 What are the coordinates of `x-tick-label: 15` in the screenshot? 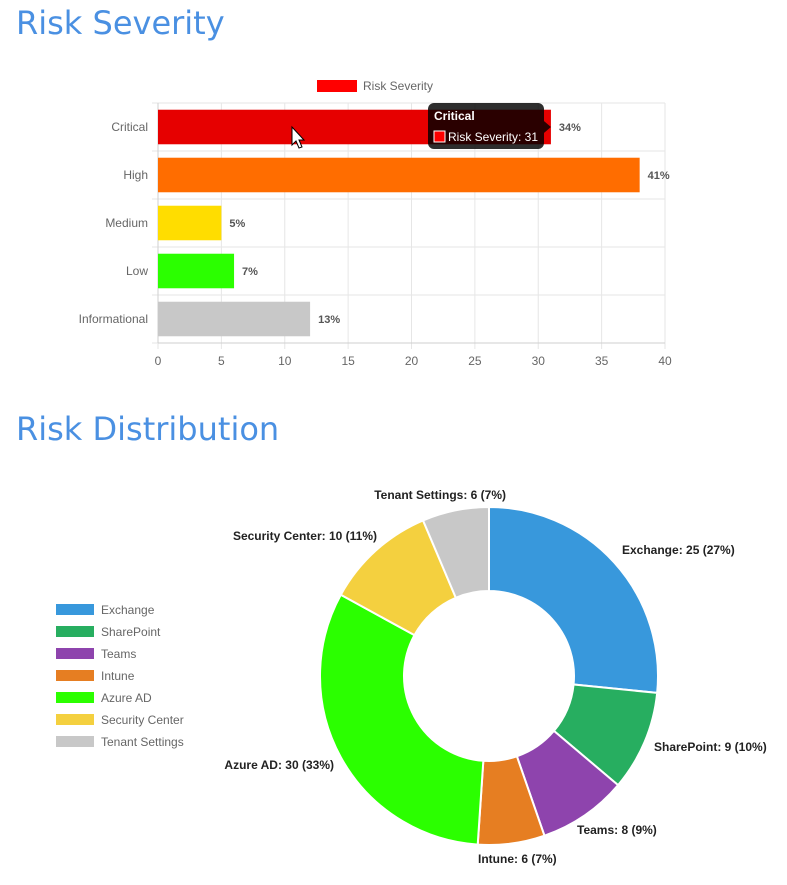 It's located at (348, 361).